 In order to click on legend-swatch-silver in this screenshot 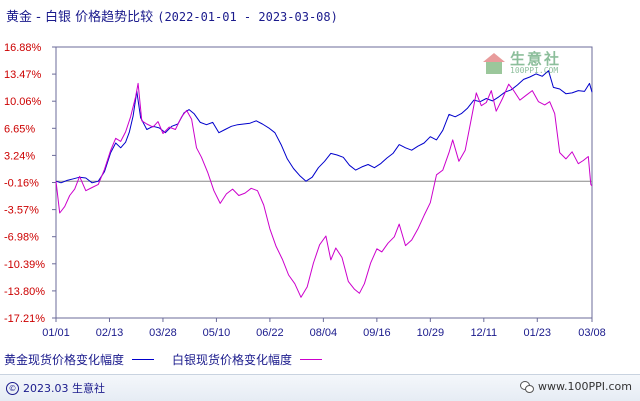, I will do `click(311, 359)`.